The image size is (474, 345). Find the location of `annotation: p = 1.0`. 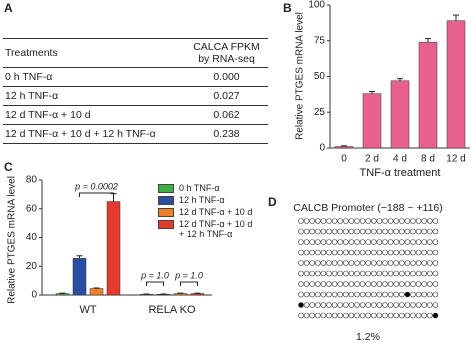

annotation: p = 1.0 is located at coordinates (154, 275).